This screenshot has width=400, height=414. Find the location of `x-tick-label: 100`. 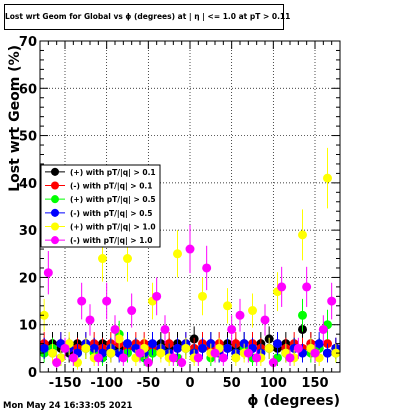

x-tick-label: 100 is located at coordinates (273, 383).